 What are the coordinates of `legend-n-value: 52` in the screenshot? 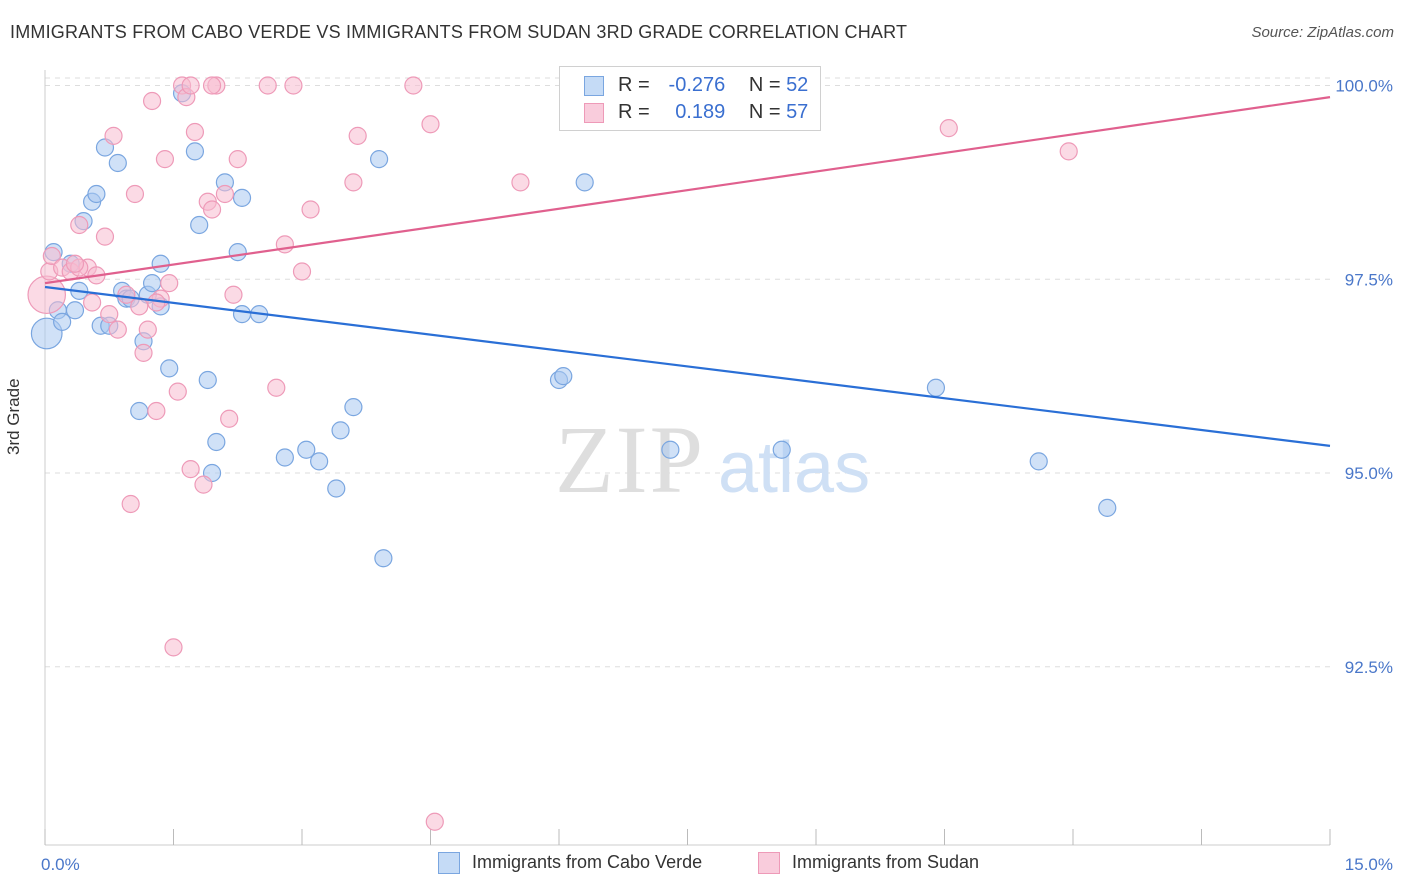 It's located at (797, 85).